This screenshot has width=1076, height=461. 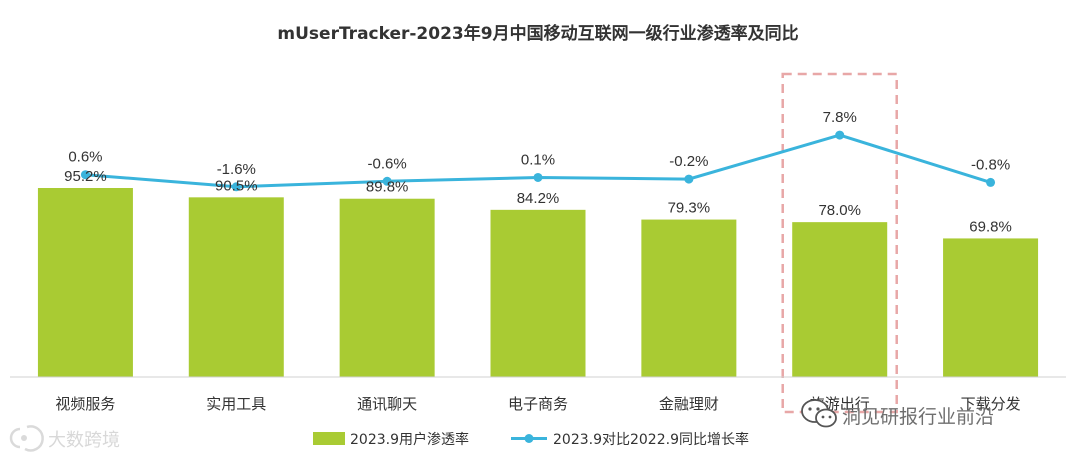 I want to click on growth-value-label: 0.6%, so click(x=85, y=157).